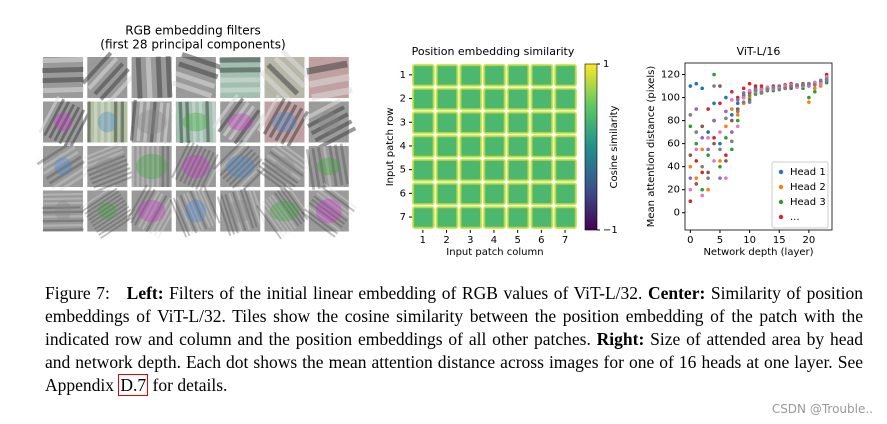 This screenshot has height=424, width=887. I want to click on y-tick-label: 0, so click(677, 213).